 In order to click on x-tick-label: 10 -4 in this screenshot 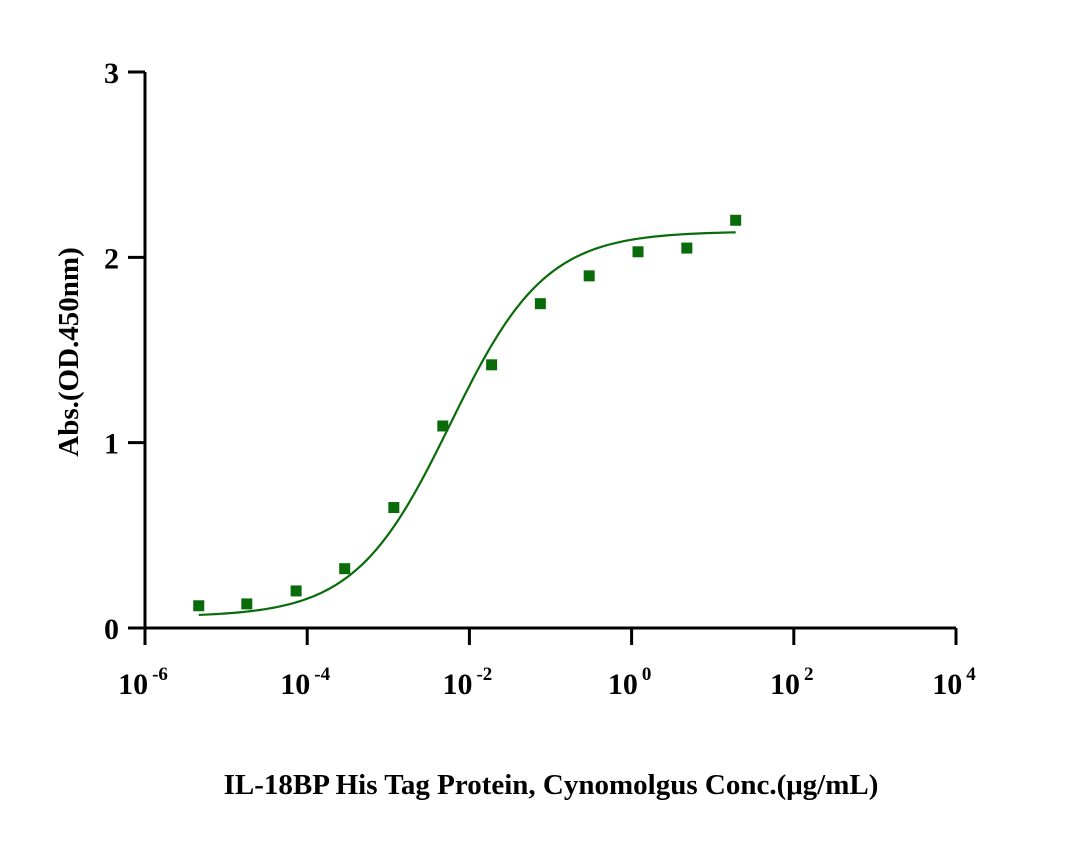, I will do `click(305, 682)`.